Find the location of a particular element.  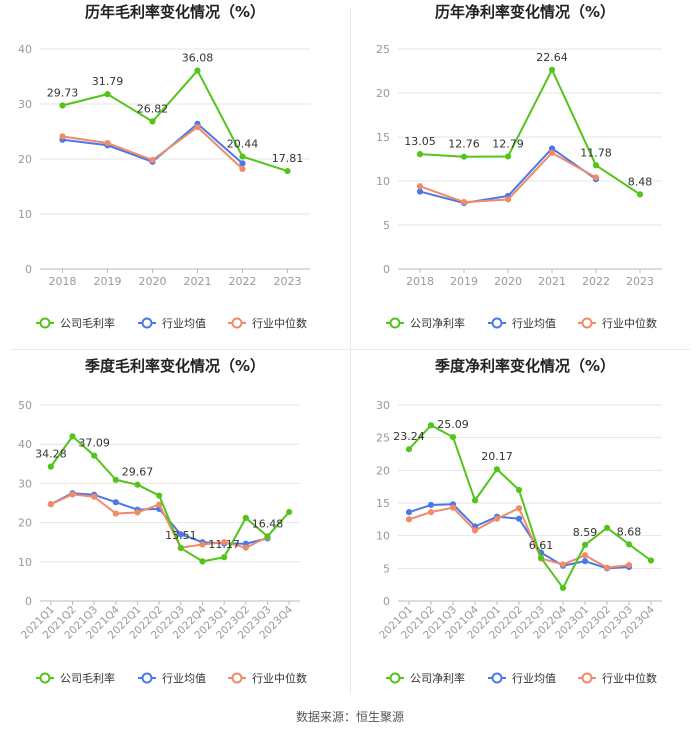

x-tick-label: 2022 is located at coordinates (243, 281).